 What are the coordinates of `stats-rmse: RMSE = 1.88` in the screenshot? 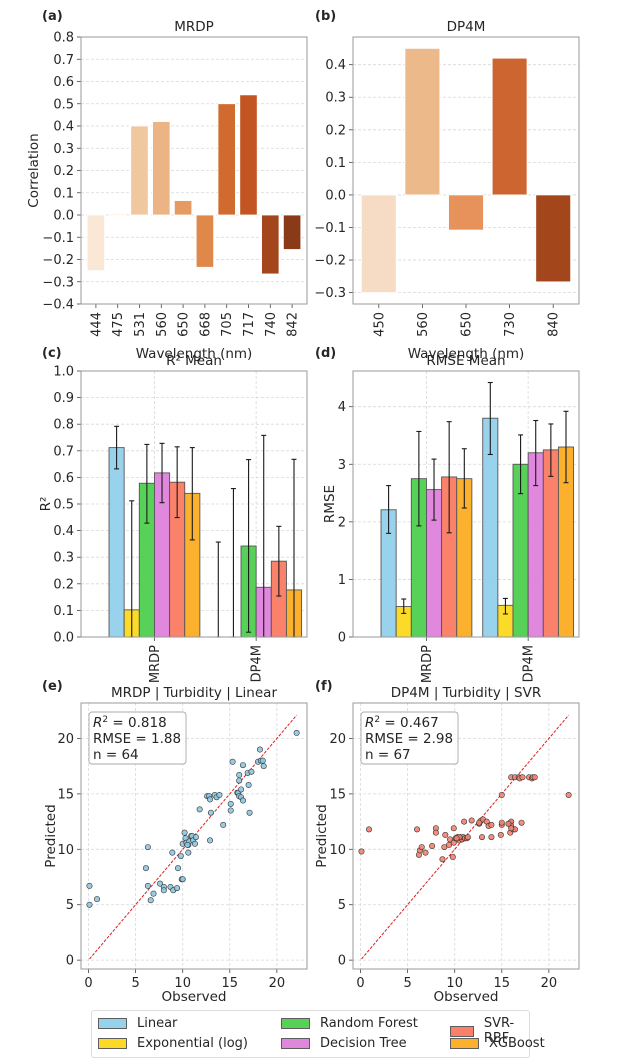 It's located at (137, 739).